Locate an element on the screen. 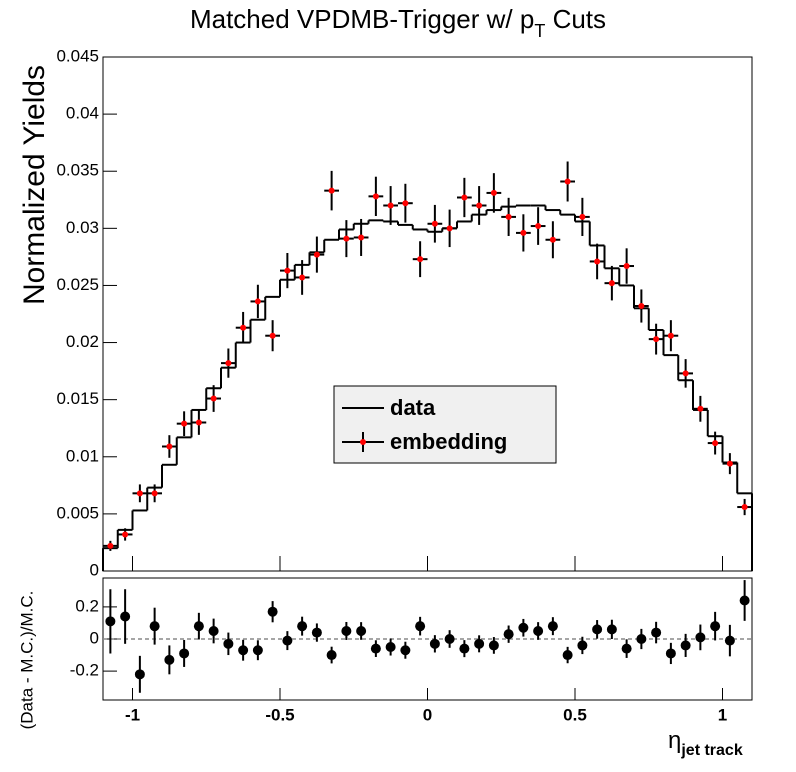  y-tick-label: 0.005 is located at coordinates (77, 512).